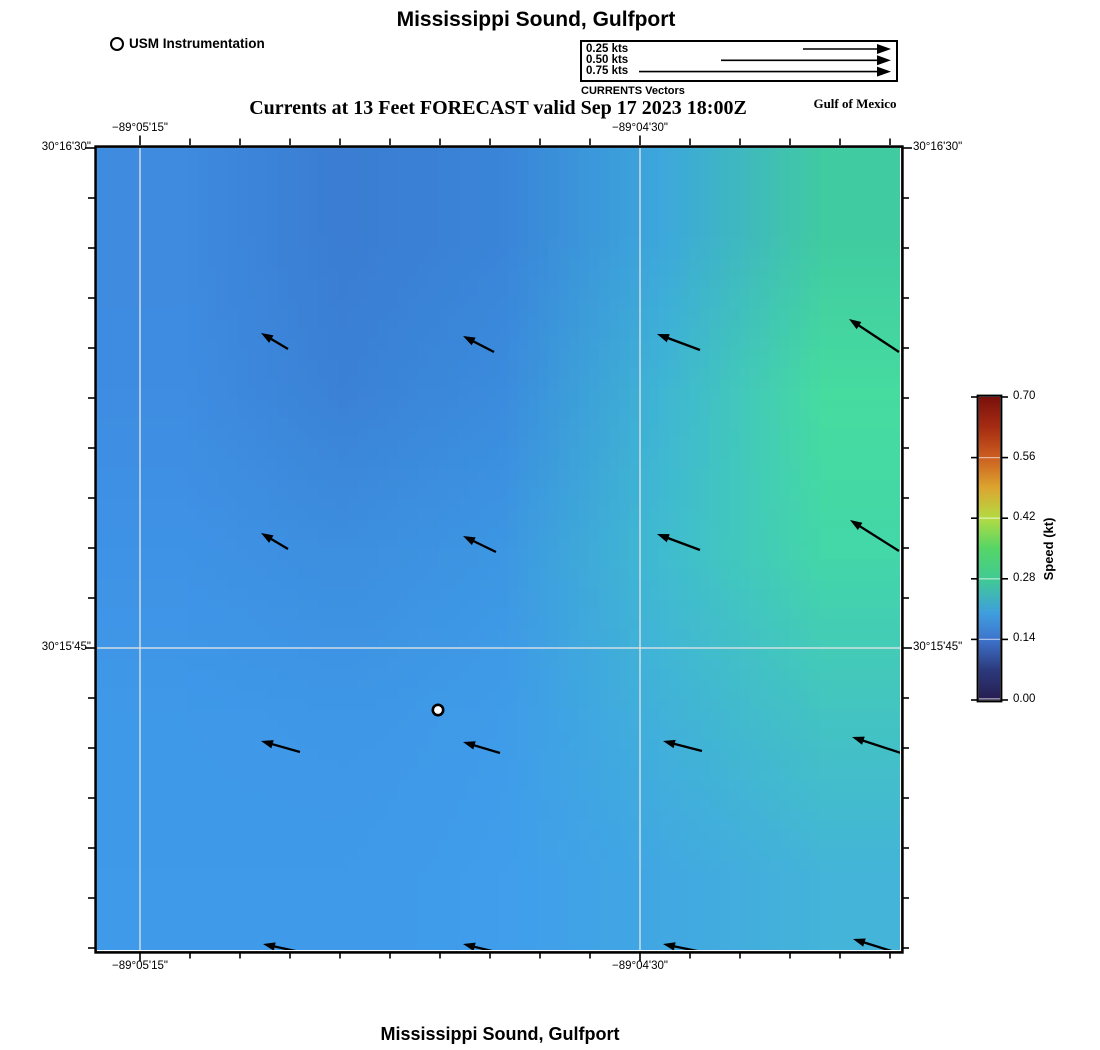 The height and width of the screenshot is (1050, 1100). What do you see at coordinates (989, 548) in the screenshot?
I see `colorbar-gradient` at bounding box center [989, 548].